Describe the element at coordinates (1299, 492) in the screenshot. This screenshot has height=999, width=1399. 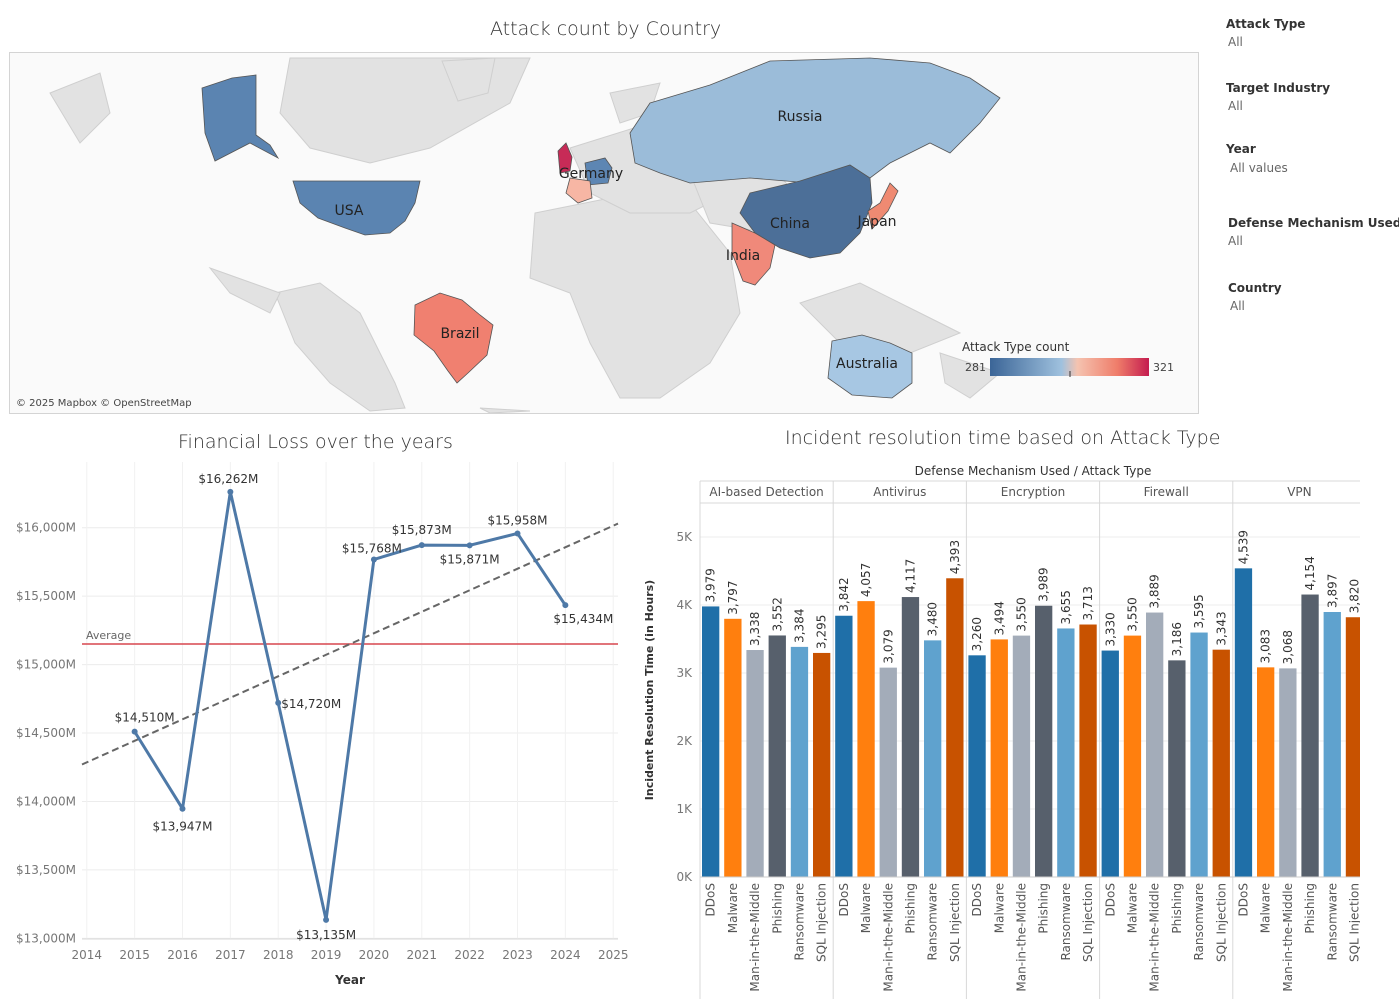
I see `bar-group-header: VPN` at that location.